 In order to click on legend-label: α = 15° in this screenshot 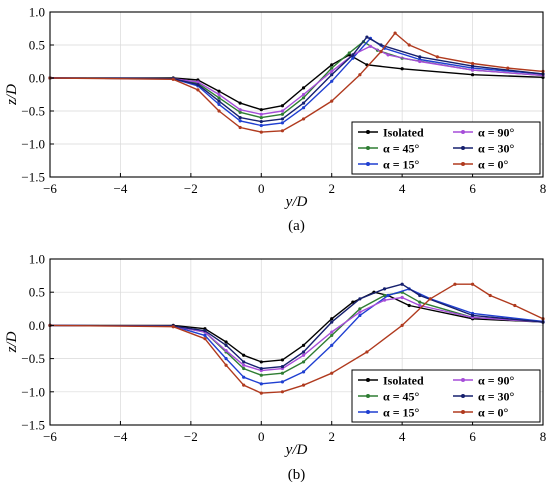, I will do `click(401, 165)`.